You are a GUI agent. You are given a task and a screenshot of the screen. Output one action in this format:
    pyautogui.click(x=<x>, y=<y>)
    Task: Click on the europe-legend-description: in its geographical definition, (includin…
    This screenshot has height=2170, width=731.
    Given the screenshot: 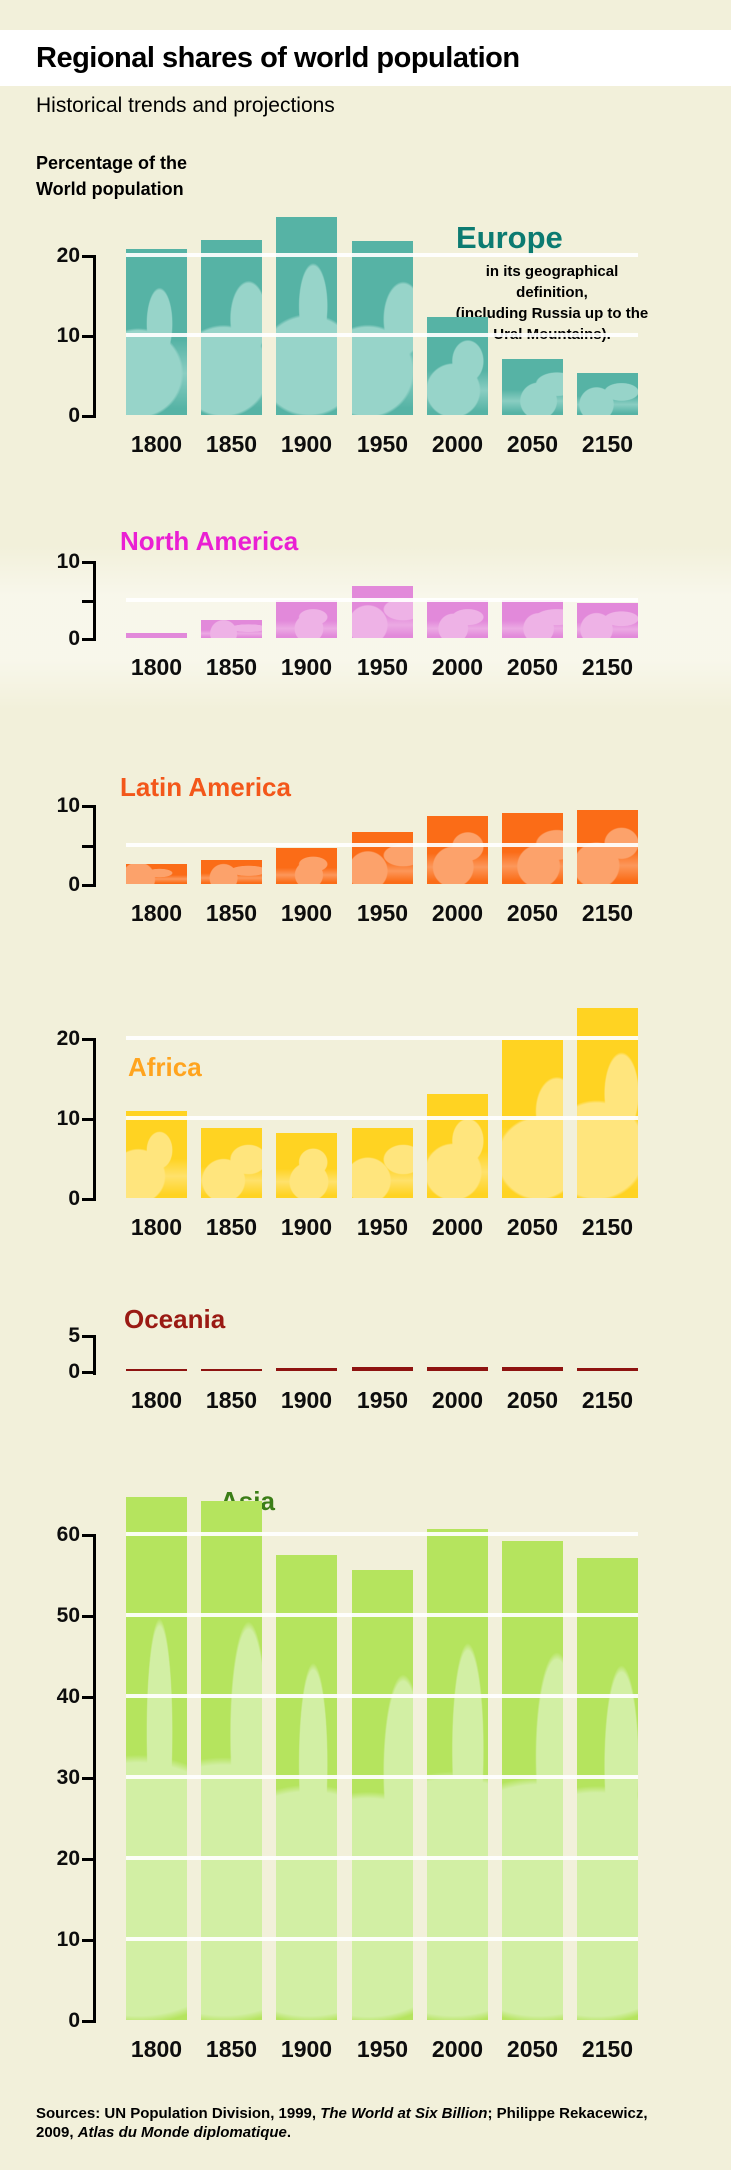 What is the action you would take?
    pyautogui.click(x=552, y=303)
    